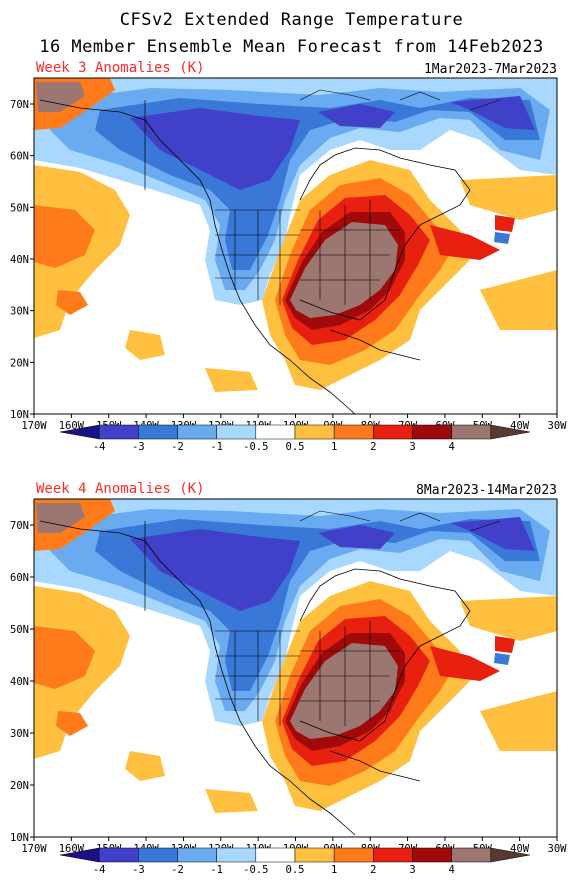  I want to click on panel2-label: Week 4 Anomalies (K), so click(120, 489).